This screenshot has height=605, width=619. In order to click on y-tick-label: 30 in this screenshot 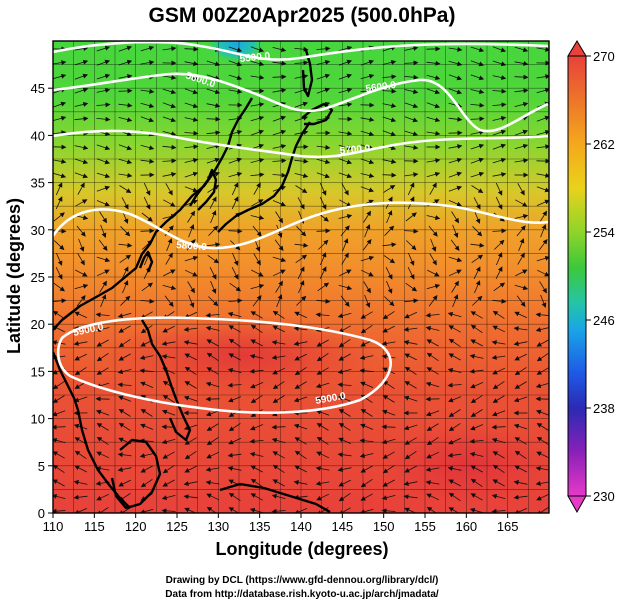, I will do `click(38, 230)`.